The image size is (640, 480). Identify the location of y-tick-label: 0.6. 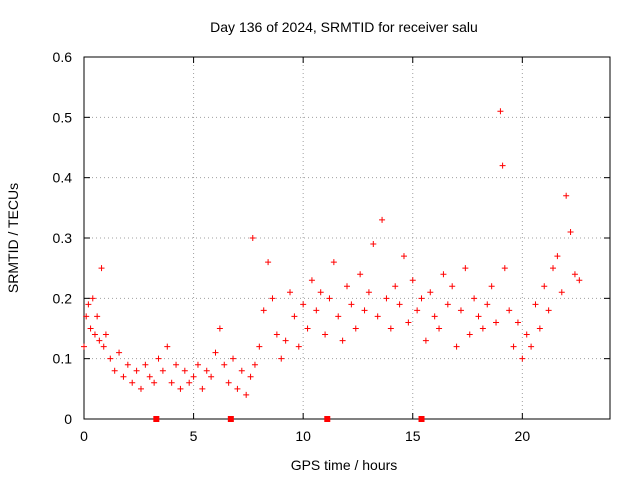
(63, 57).